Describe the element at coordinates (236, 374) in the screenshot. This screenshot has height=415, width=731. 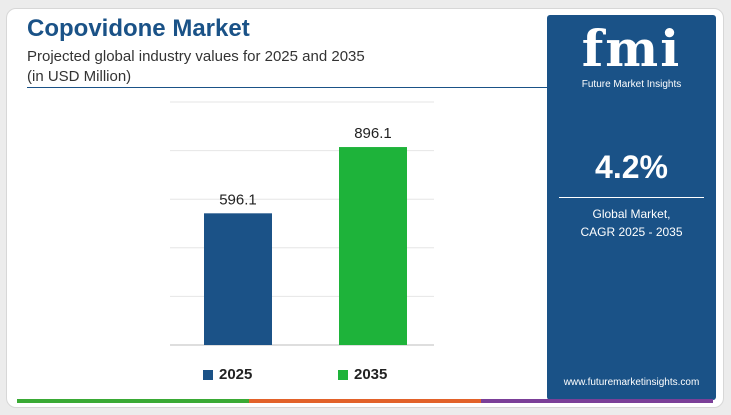
I see `legend-label-2025: 2025` at that location.